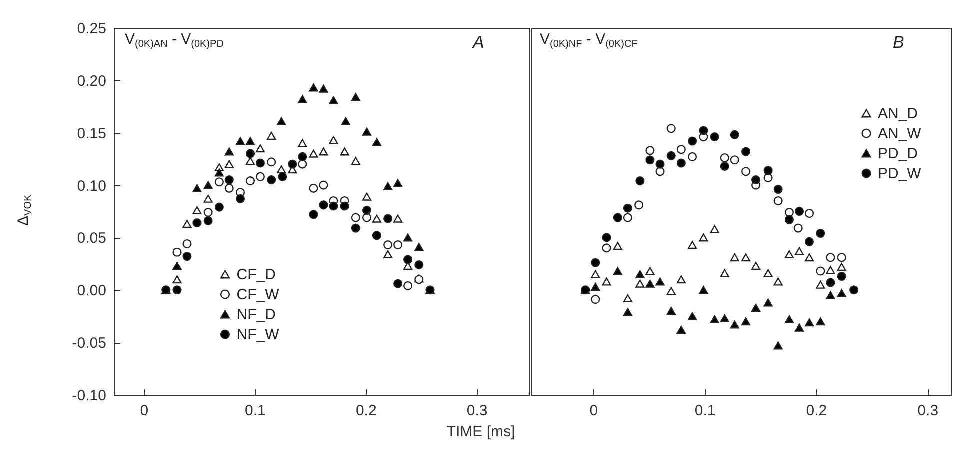 The image size is (954, 455). What do you see at coordinates (898, 154) in the screenshot?
I see `legend-label: PD_D` at bounding box center [898, 154].